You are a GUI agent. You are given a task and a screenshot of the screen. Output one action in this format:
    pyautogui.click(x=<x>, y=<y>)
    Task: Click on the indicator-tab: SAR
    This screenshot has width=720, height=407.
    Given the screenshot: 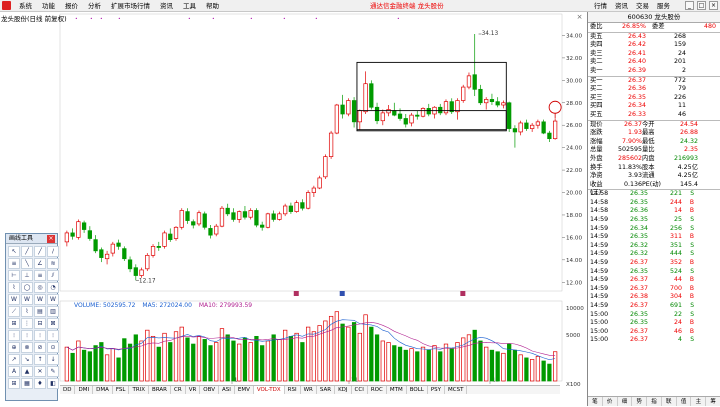 What is the action you would take?
    pyautogui.click(x=326, y=390)
    